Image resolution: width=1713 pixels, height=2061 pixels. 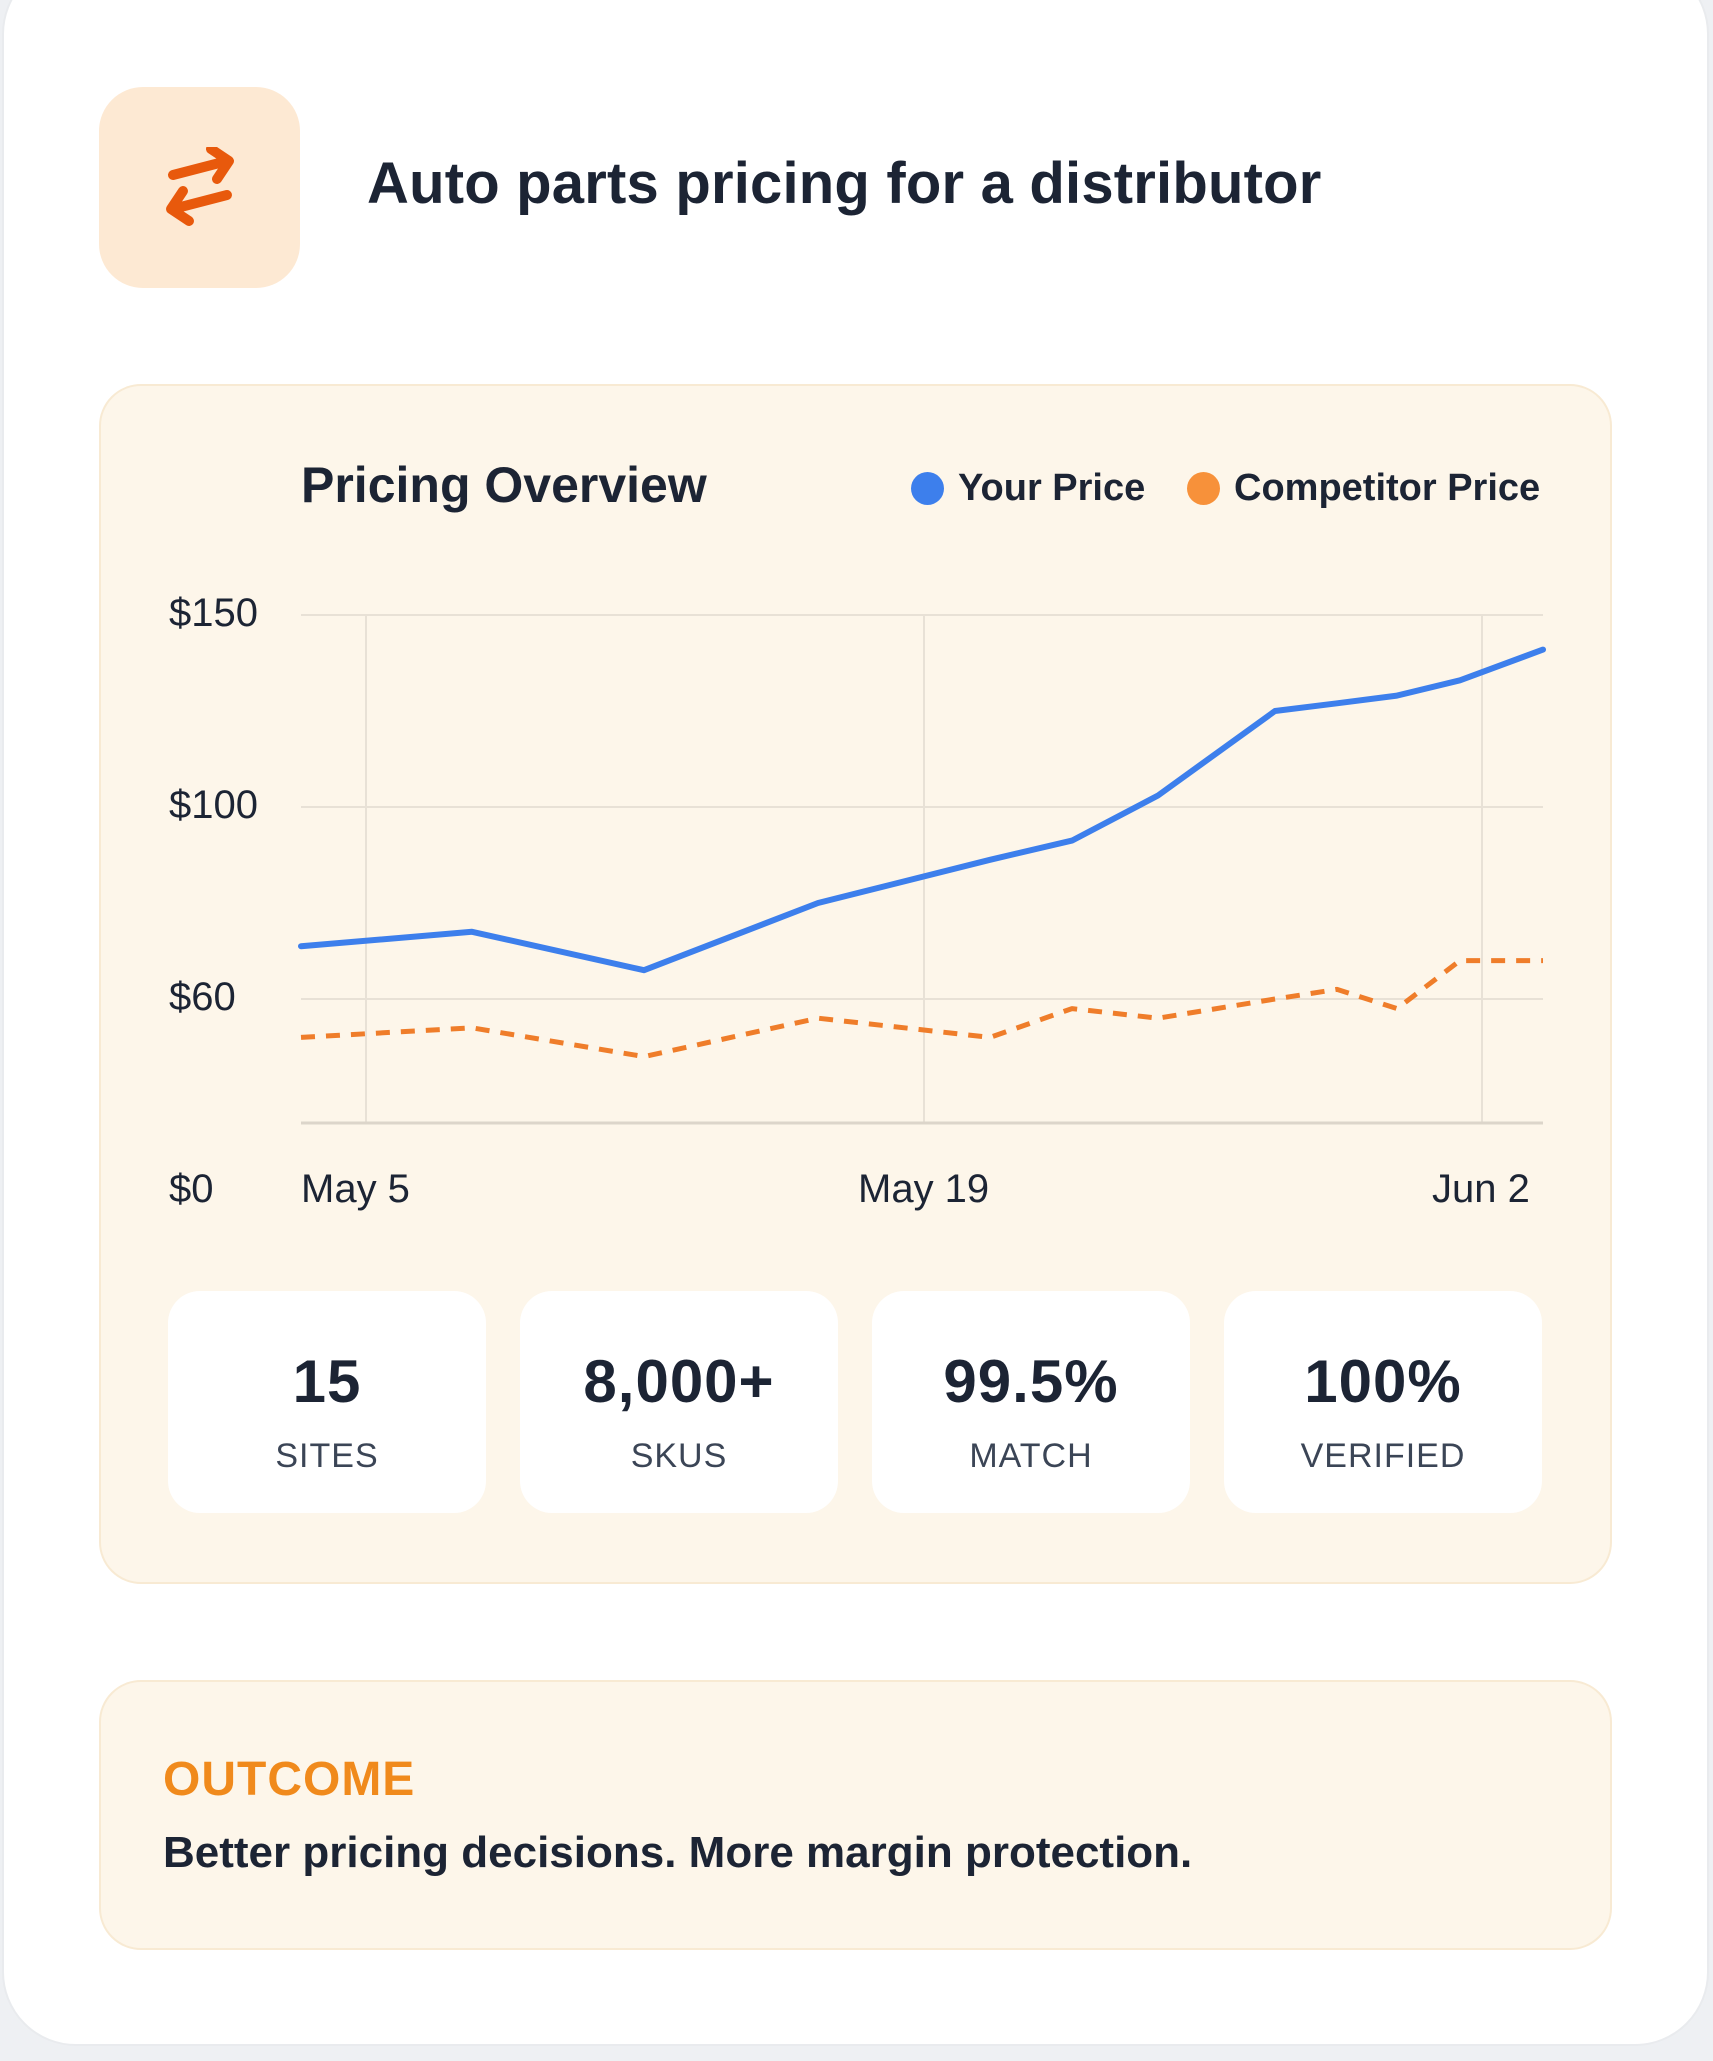 I want to click on x-tick-label: Jun 2, so click(x=1481, y=1189).